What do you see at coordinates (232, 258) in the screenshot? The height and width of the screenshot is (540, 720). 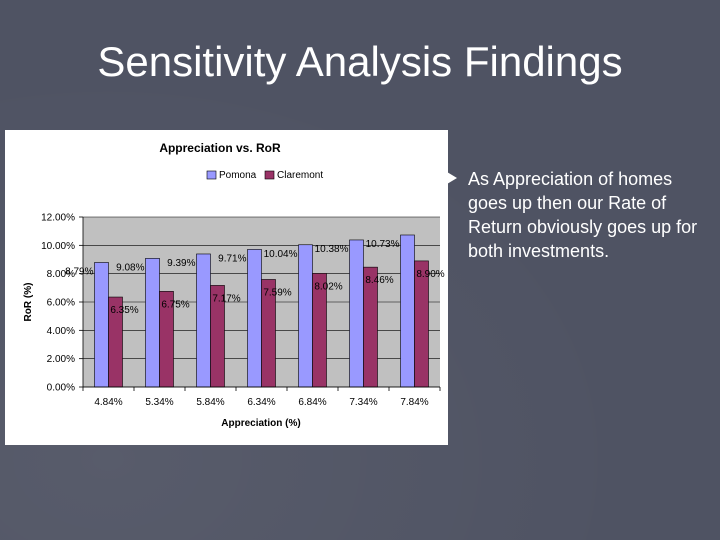 I see `data-label-pomona: 9.71%` at bounding box center [232, 258].